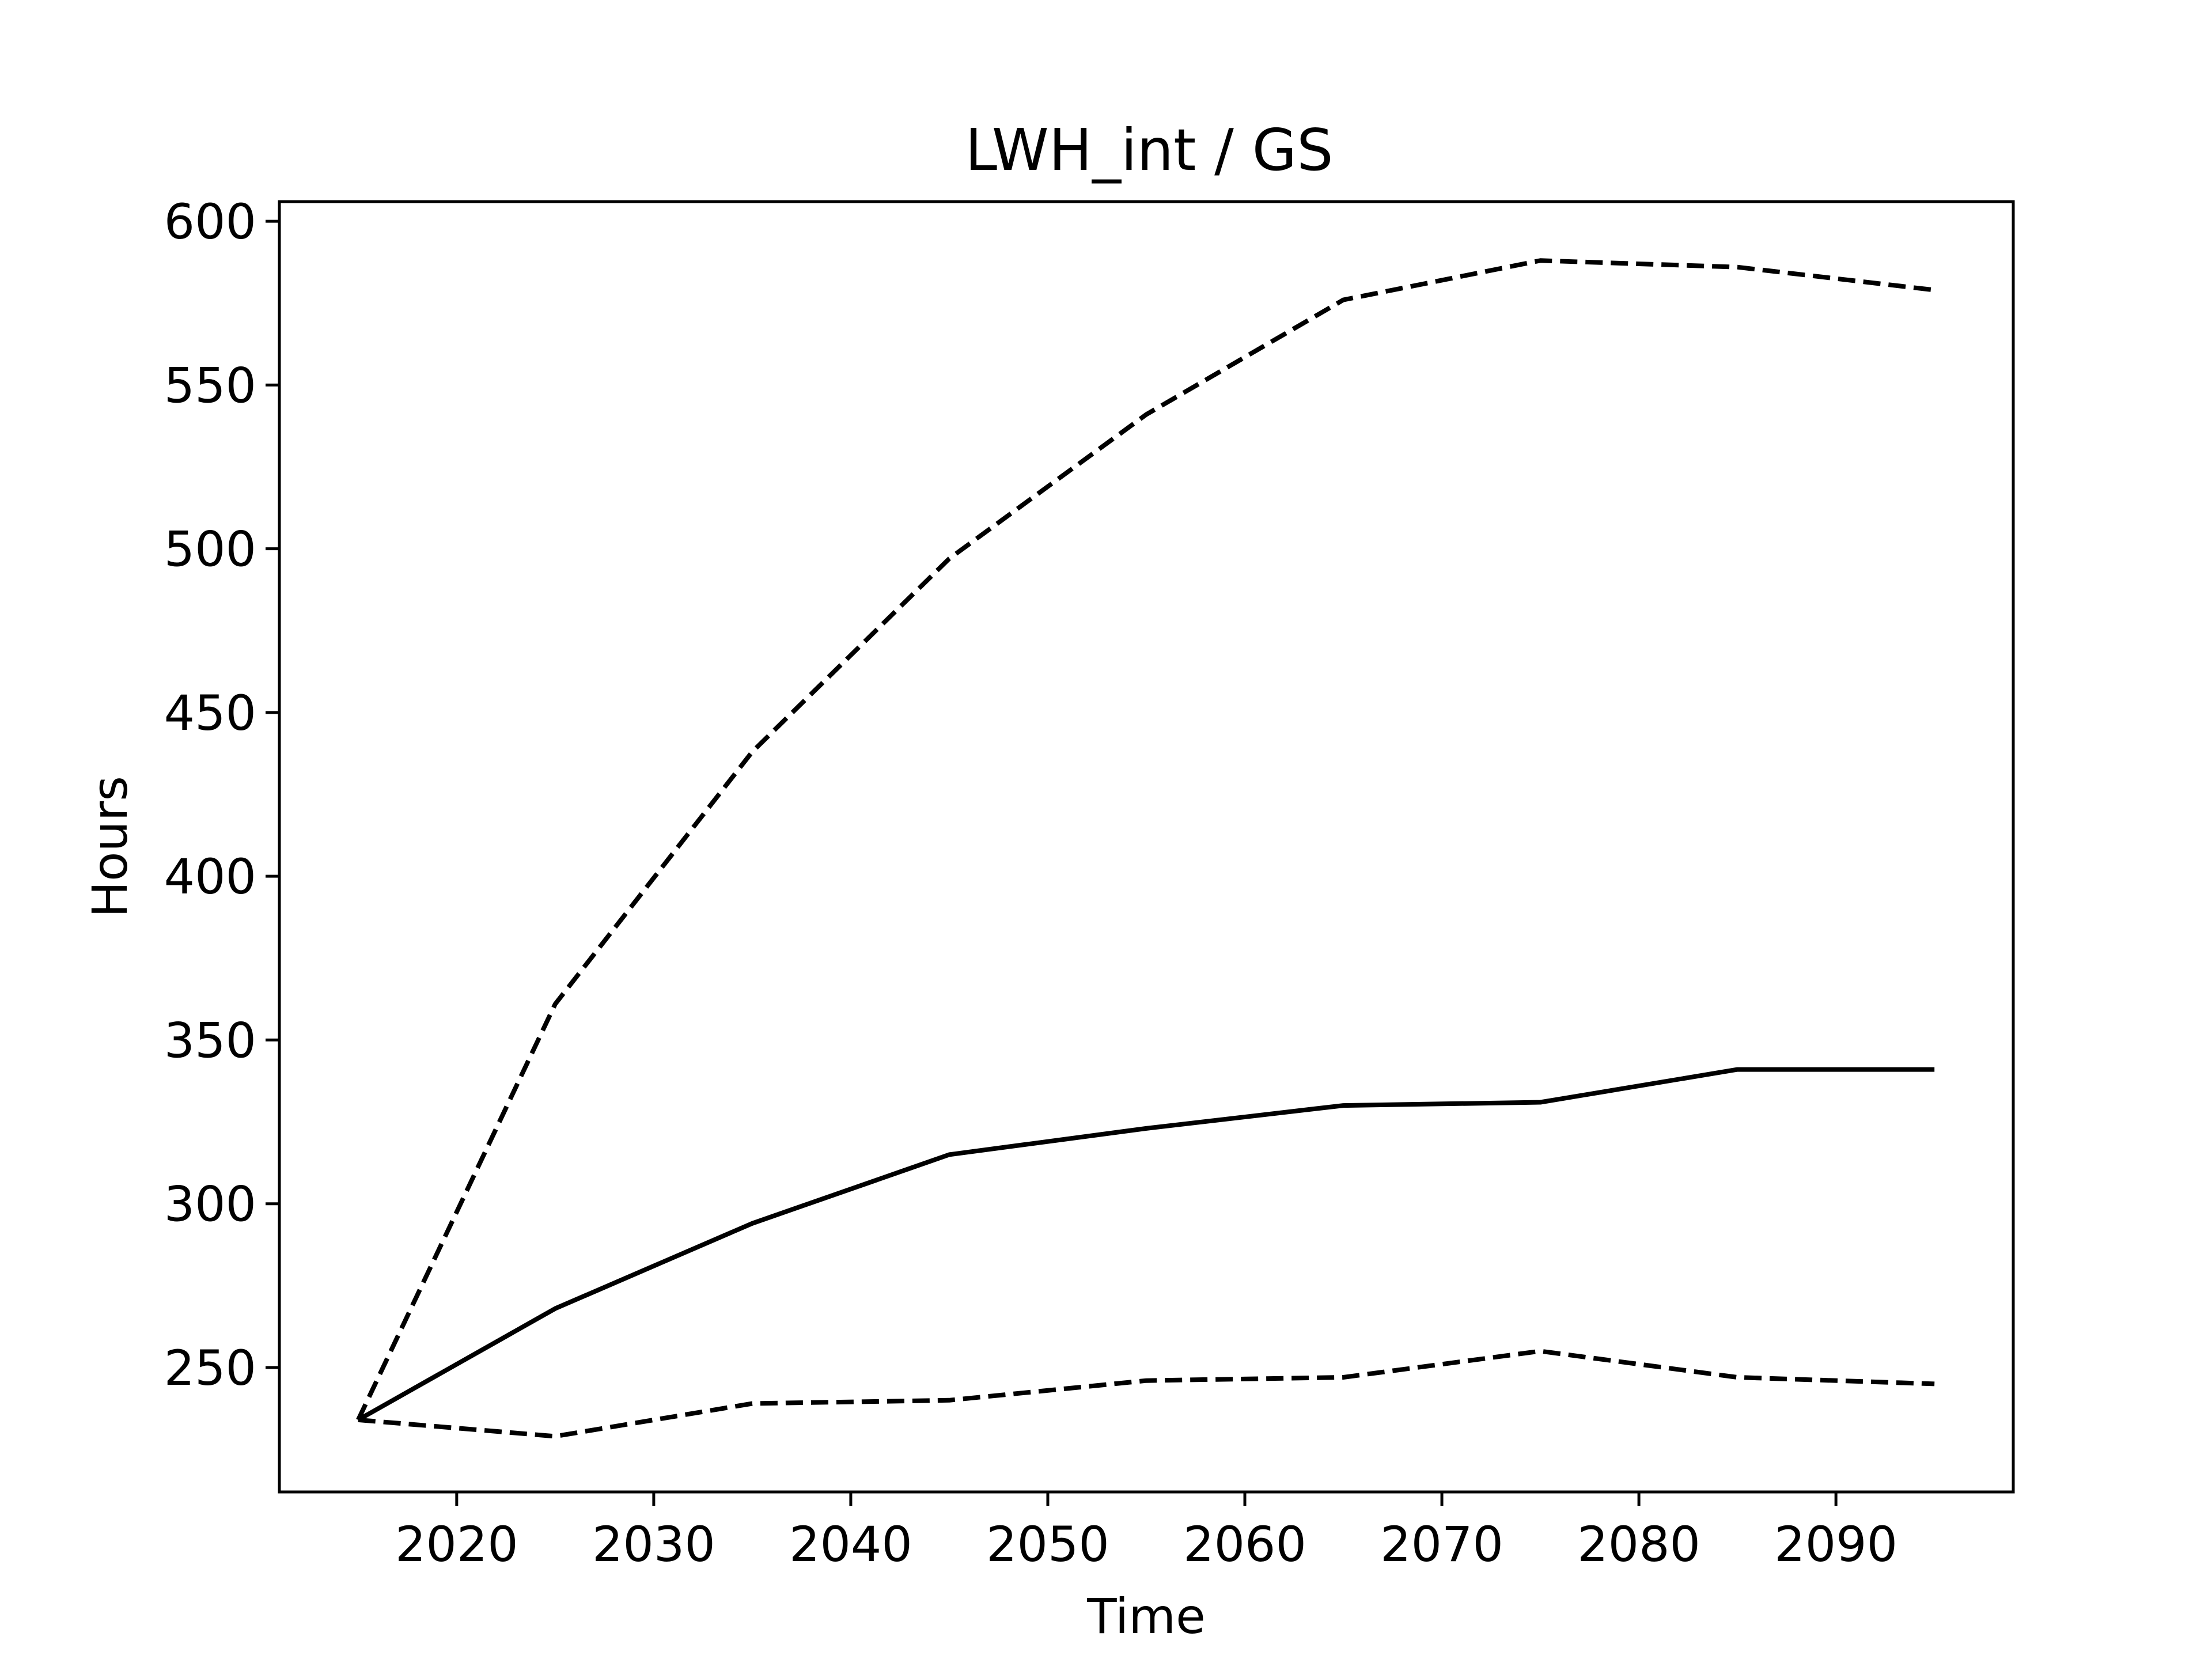 Image resolution: width=2212 pixels, height=1659 pixels. I want to click on y-axis-label: Hours, so click(110, 847).